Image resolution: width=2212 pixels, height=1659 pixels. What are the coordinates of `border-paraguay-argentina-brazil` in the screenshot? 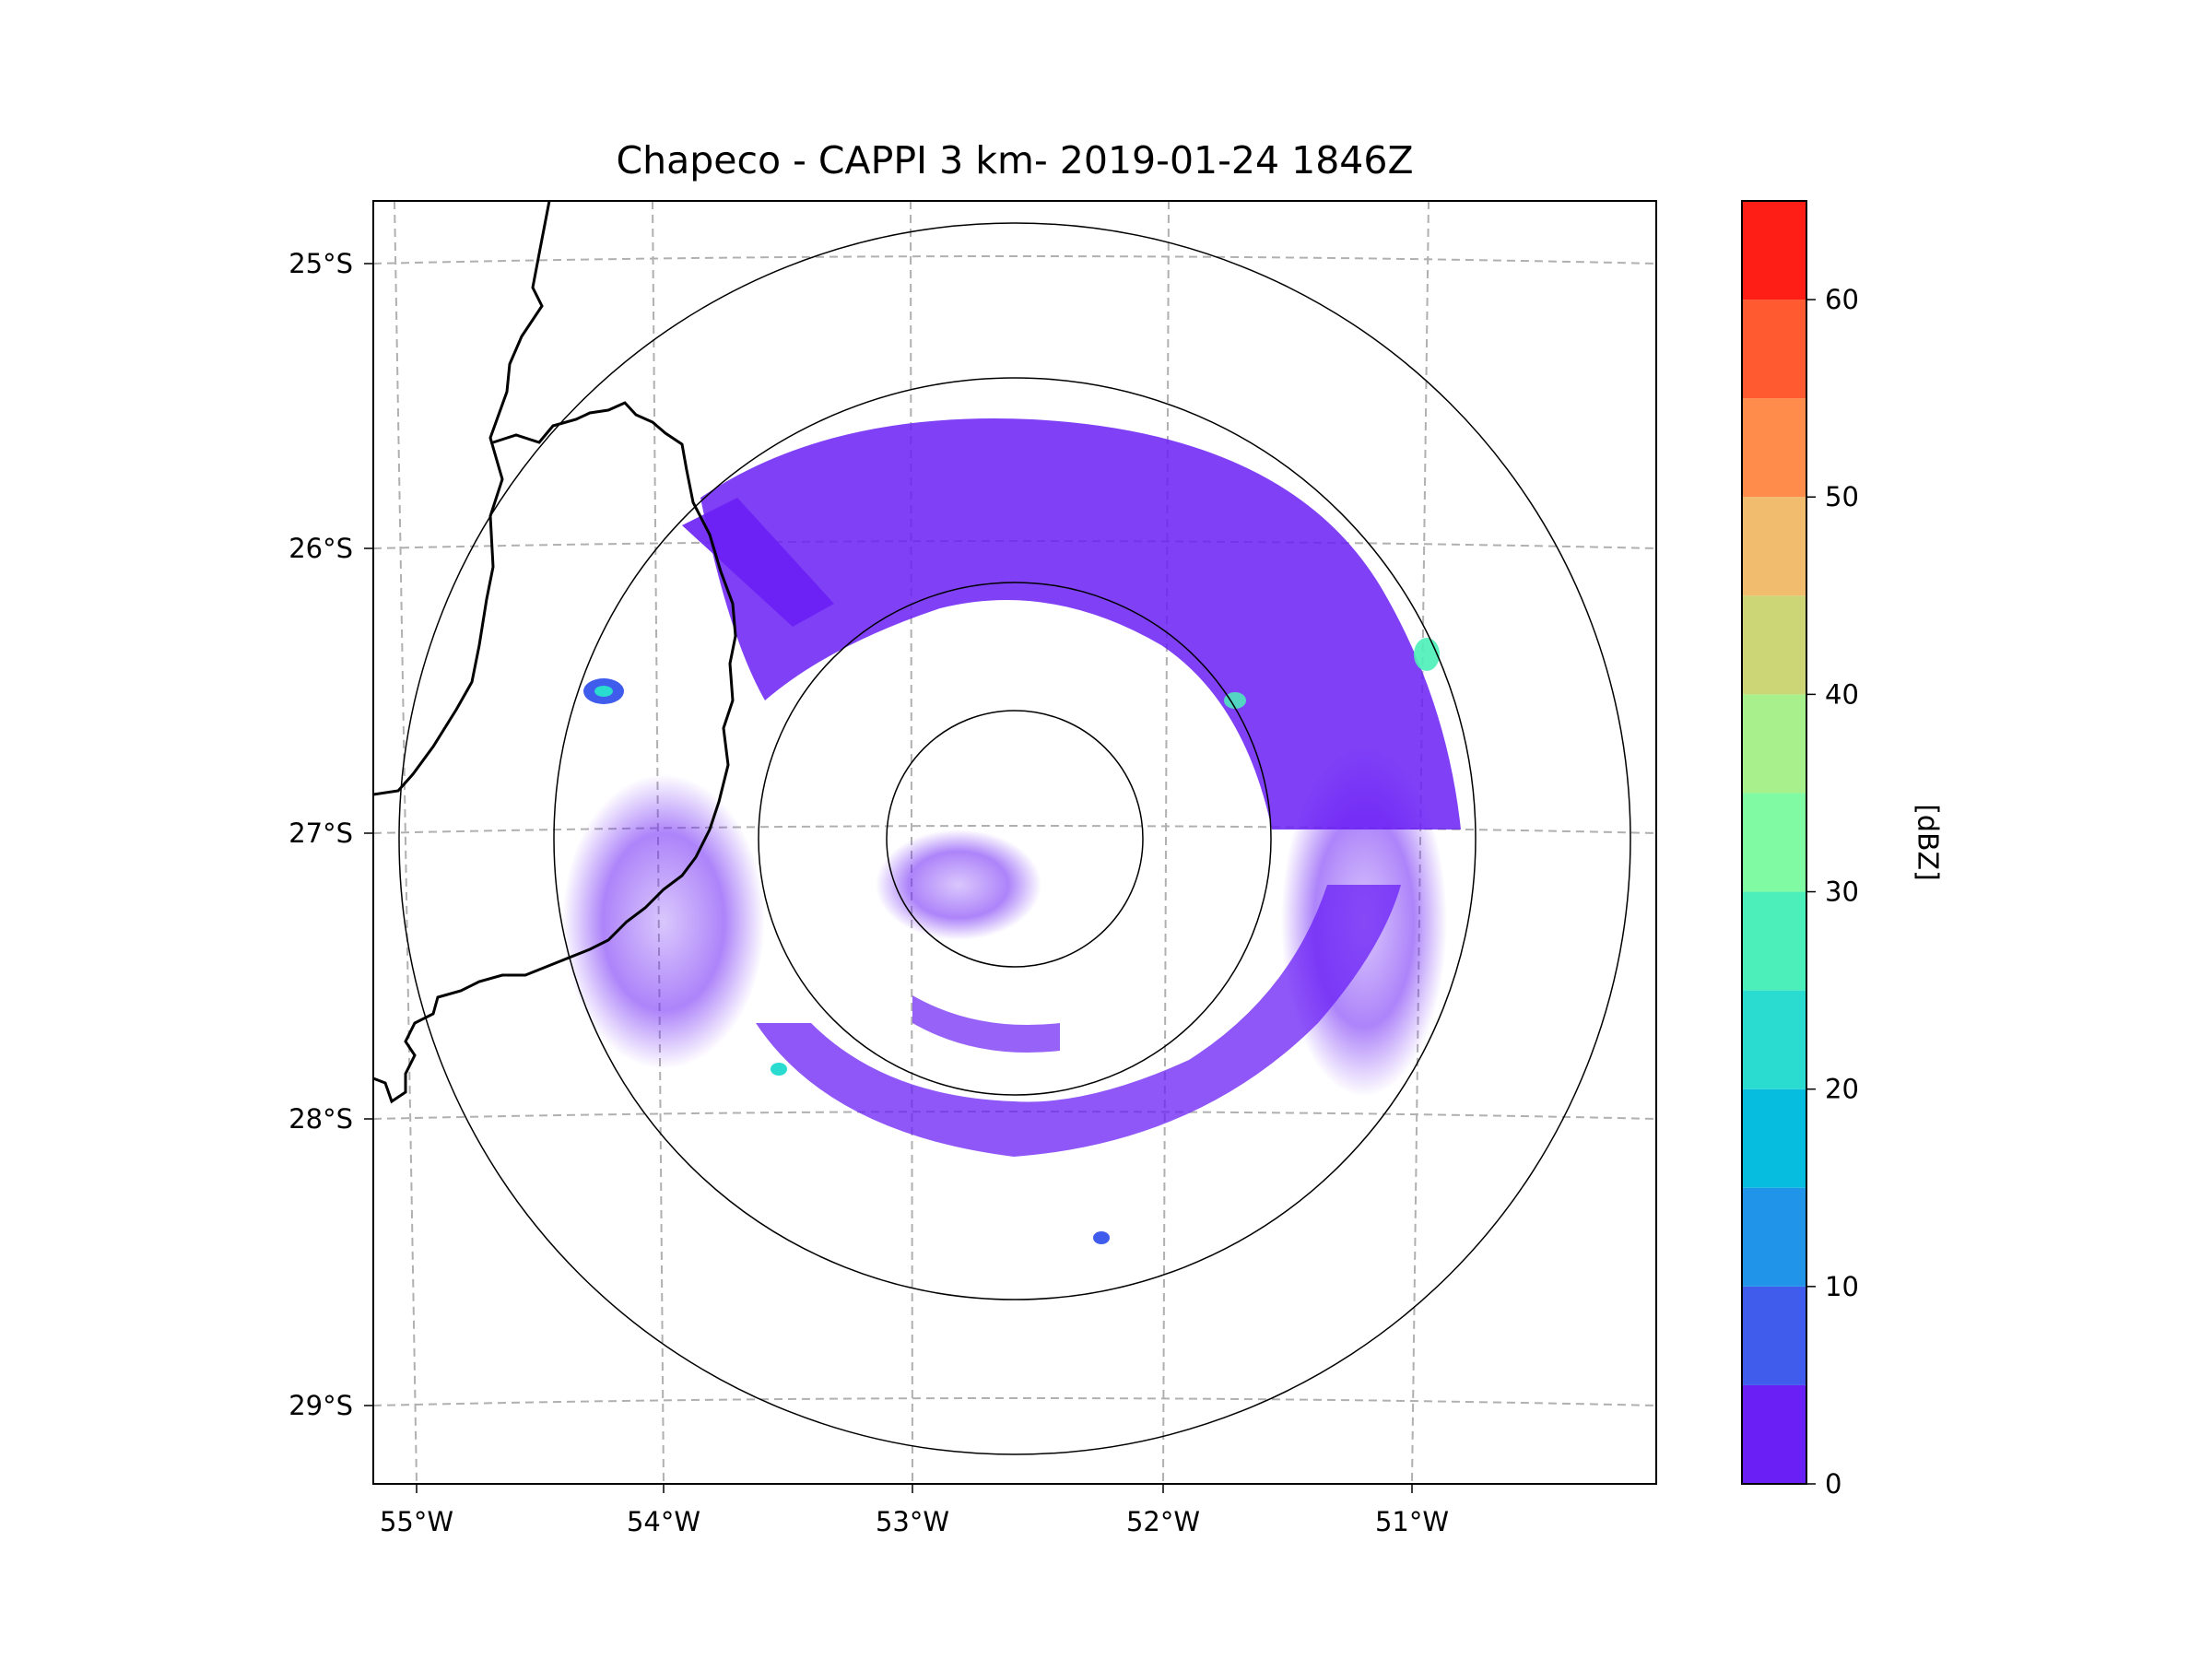 It's located at (462, 498).